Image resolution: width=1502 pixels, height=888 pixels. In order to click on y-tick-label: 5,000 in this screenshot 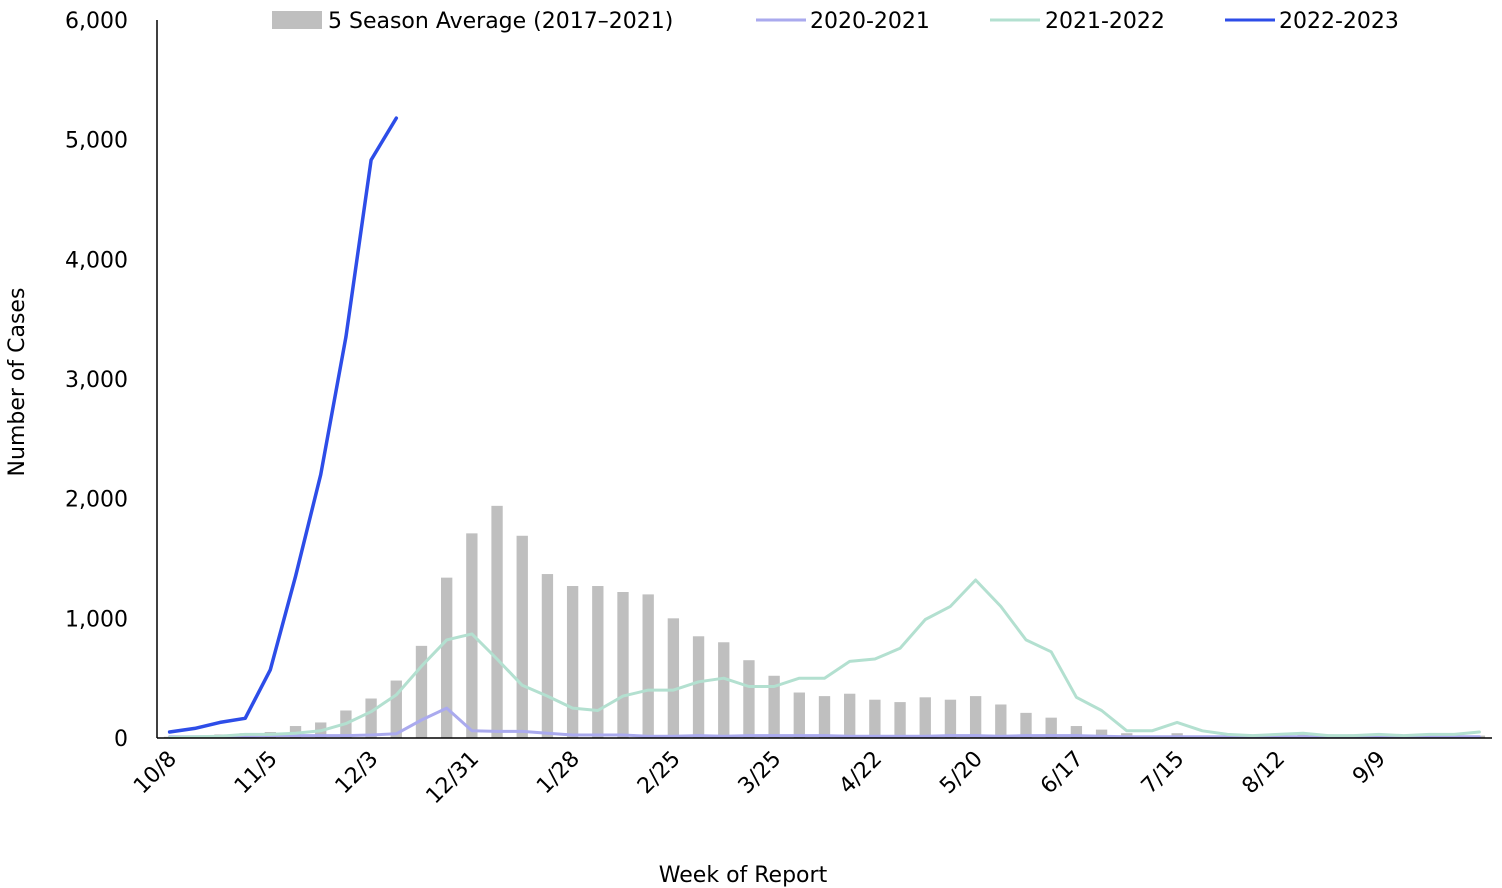, I will do `click(96, 141)`.